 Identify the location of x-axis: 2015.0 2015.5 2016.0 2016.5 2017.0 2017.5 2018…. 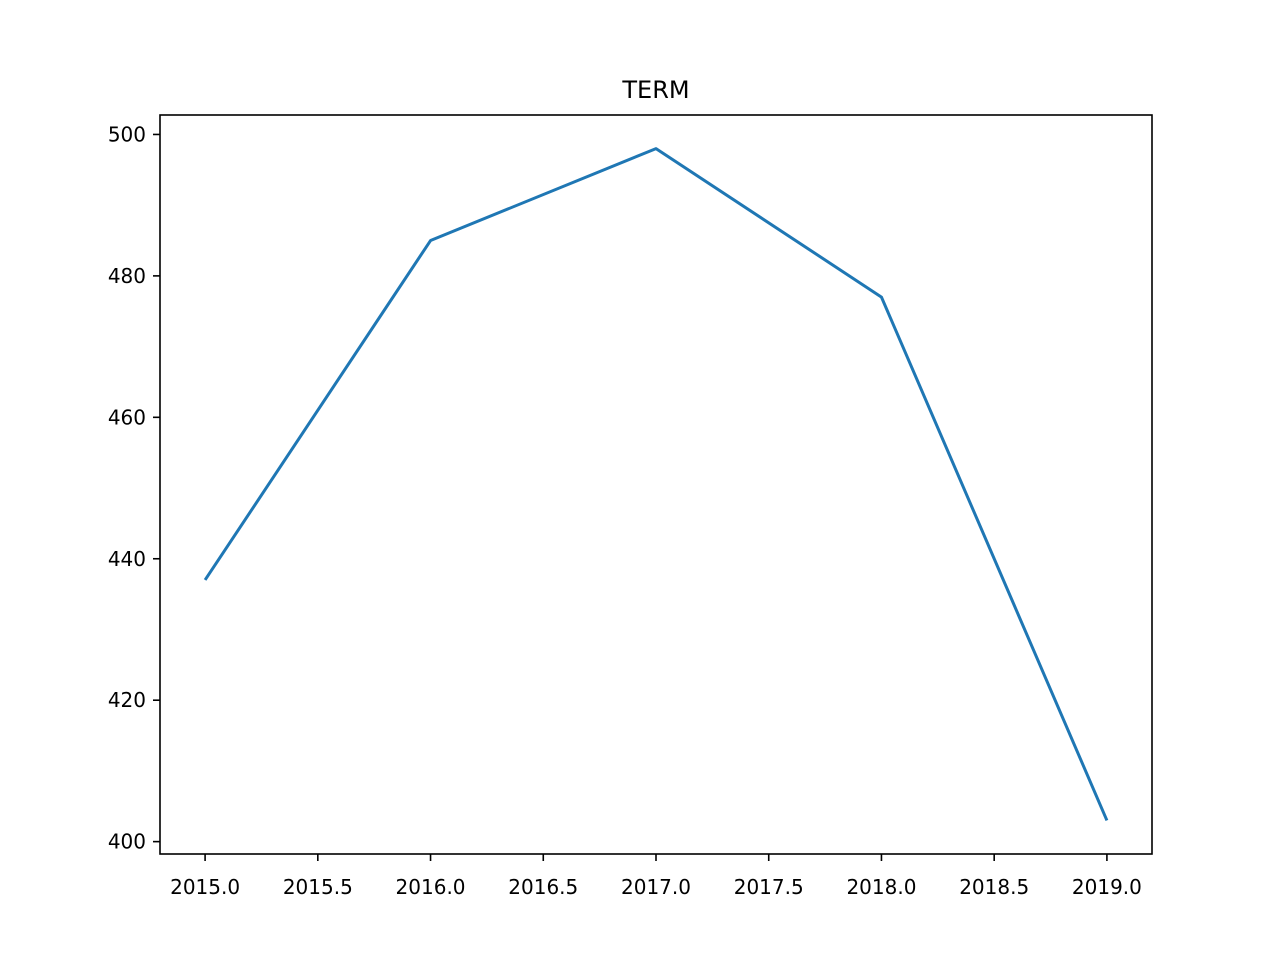
(656, 876).